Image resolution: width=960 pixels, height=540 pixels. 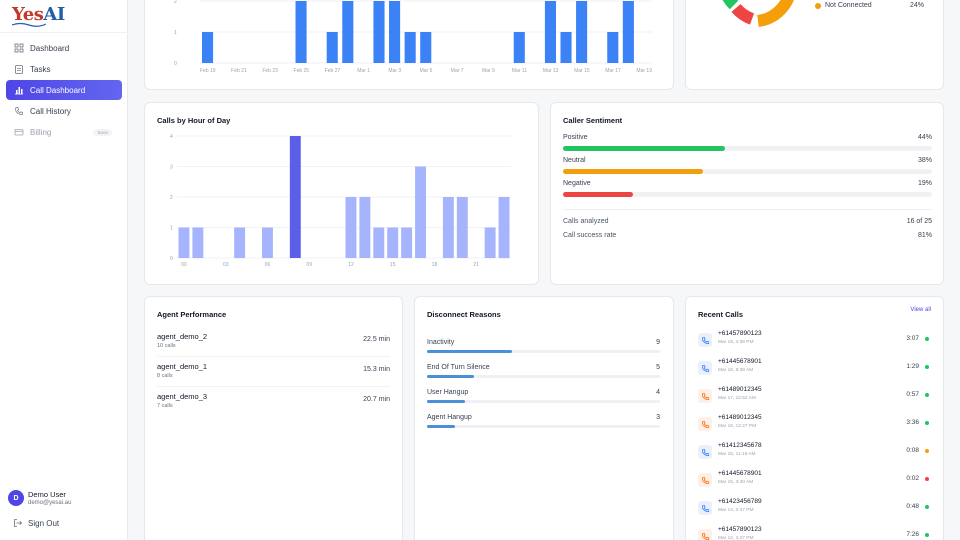 I want to click on call-row: +61457890123 Mar 12, 4:27 PM 7:26, so click(x=814, y=533).